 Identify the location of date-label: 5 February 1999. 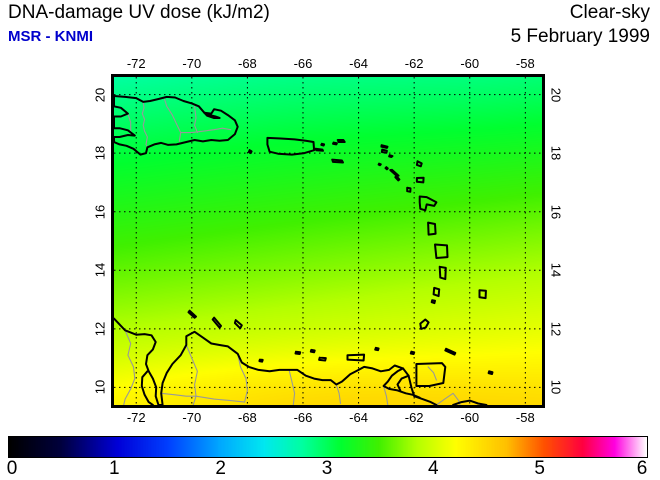
(580, 36).